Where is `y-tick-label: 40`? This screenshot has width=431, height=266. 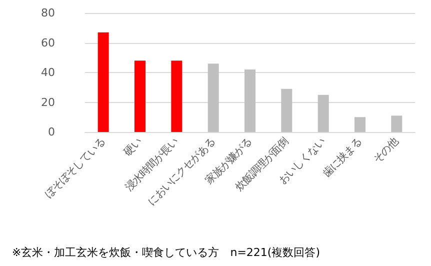 y-tick-label: 40 is located at coordinates (48, 72).